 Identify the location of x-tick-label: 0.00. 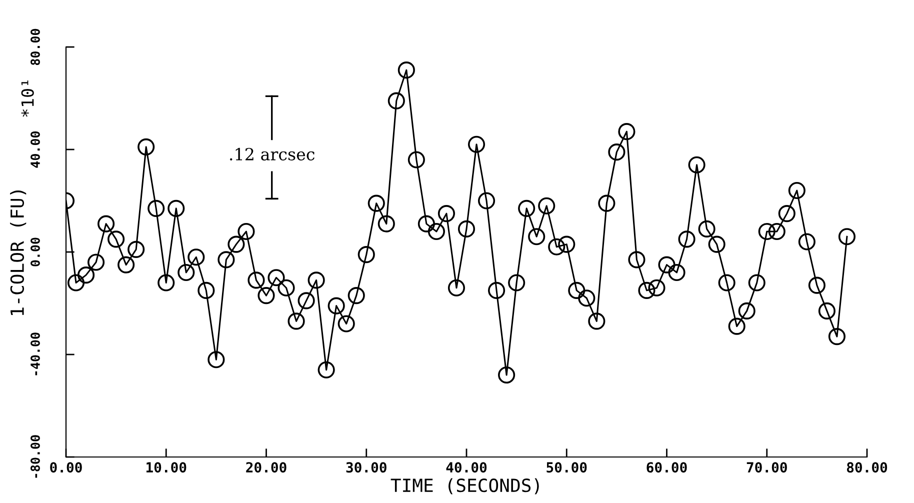
(66, 467).